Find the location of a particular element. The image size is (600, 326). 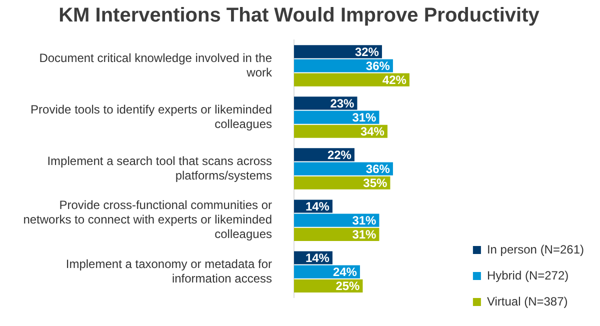

data-label: 22% is located at coordinates (339, 155).